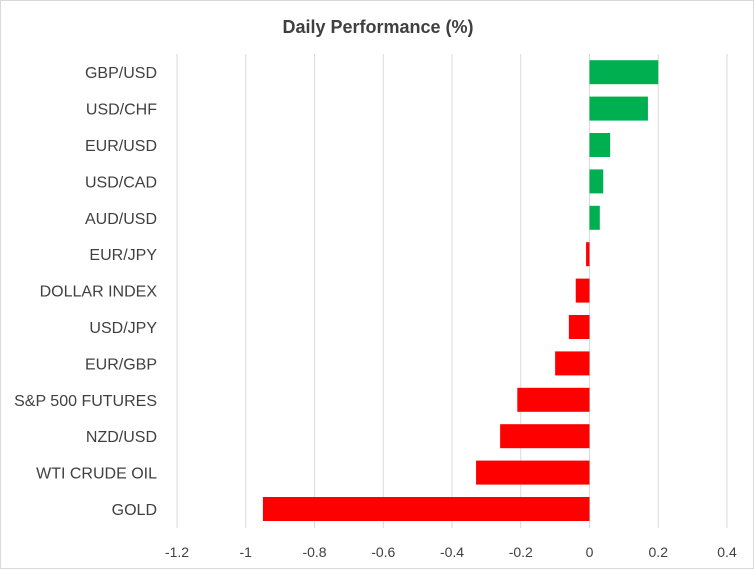  What do you see at coordinates (377, 27) in the screenshot?
I see `chart-title: Daily Performance (%)` at bounding box center [377, 27].